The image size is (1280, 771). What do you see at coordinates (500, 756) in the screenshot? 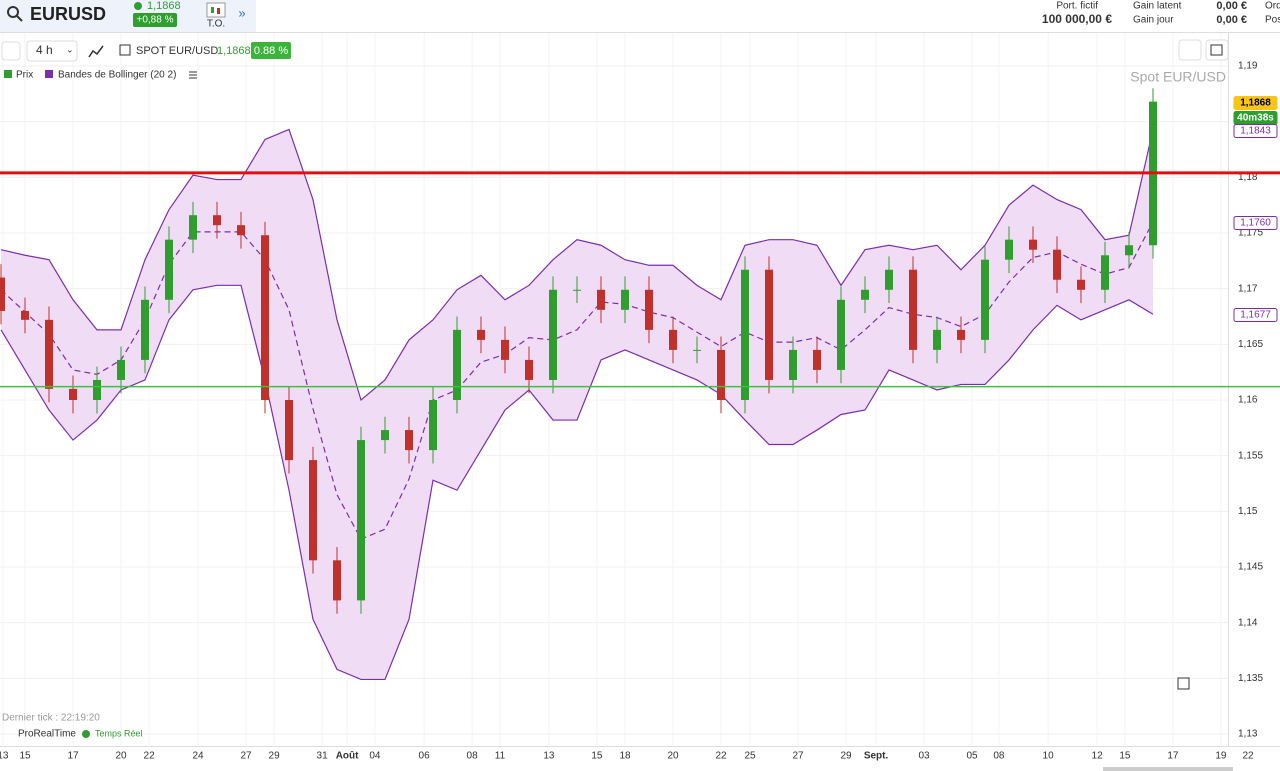
I see `x-tick-label: 11` at bounding box center [500, 756].